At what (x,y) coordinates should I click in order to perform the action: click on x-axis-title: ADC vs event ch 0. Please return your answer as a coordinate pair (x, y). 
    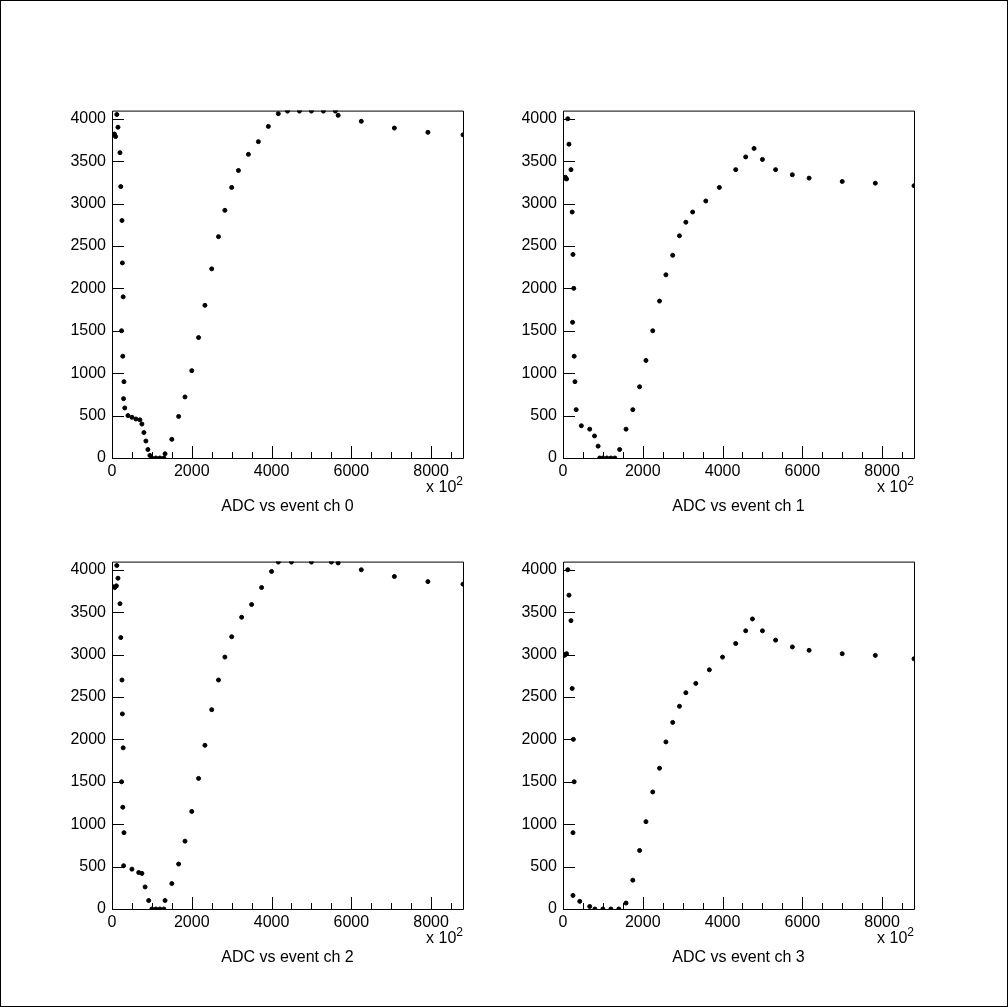
    Looking at the image, I should click on (287, 505).